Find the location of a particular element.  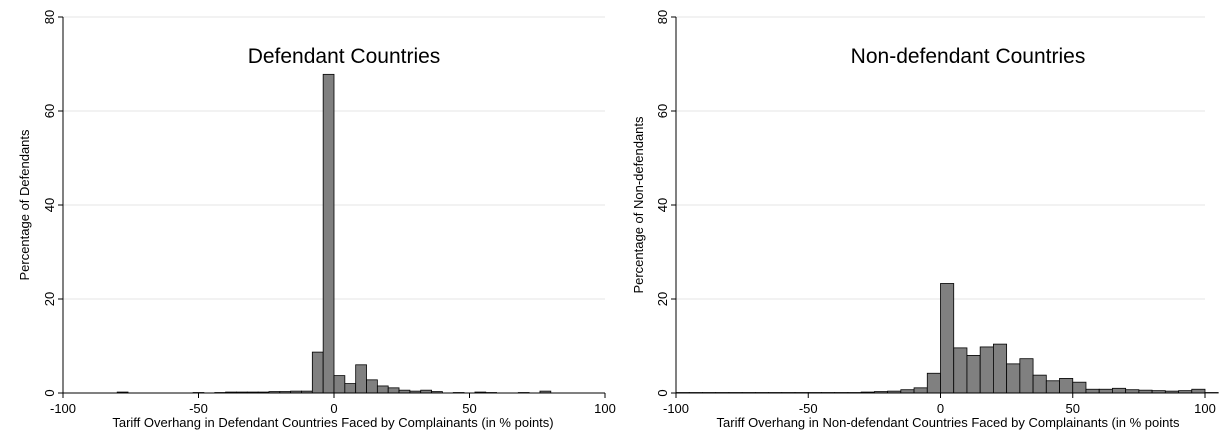

chart-title: Non-defendant Countries is located at coordinates (968, 56).